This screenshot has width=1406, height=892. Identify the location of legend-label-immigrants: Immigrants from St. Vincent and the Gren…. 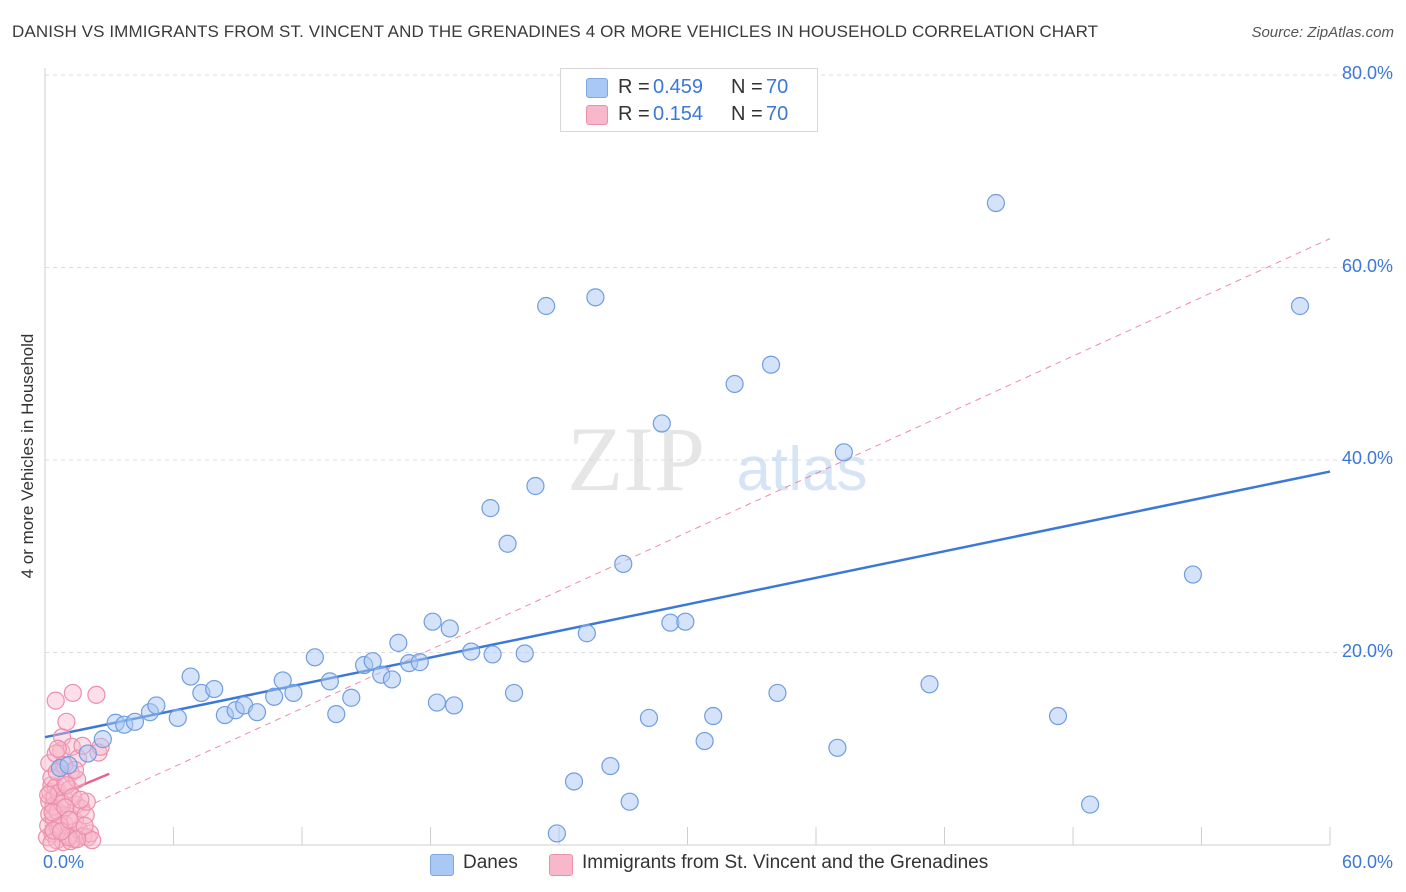
(785, 862).